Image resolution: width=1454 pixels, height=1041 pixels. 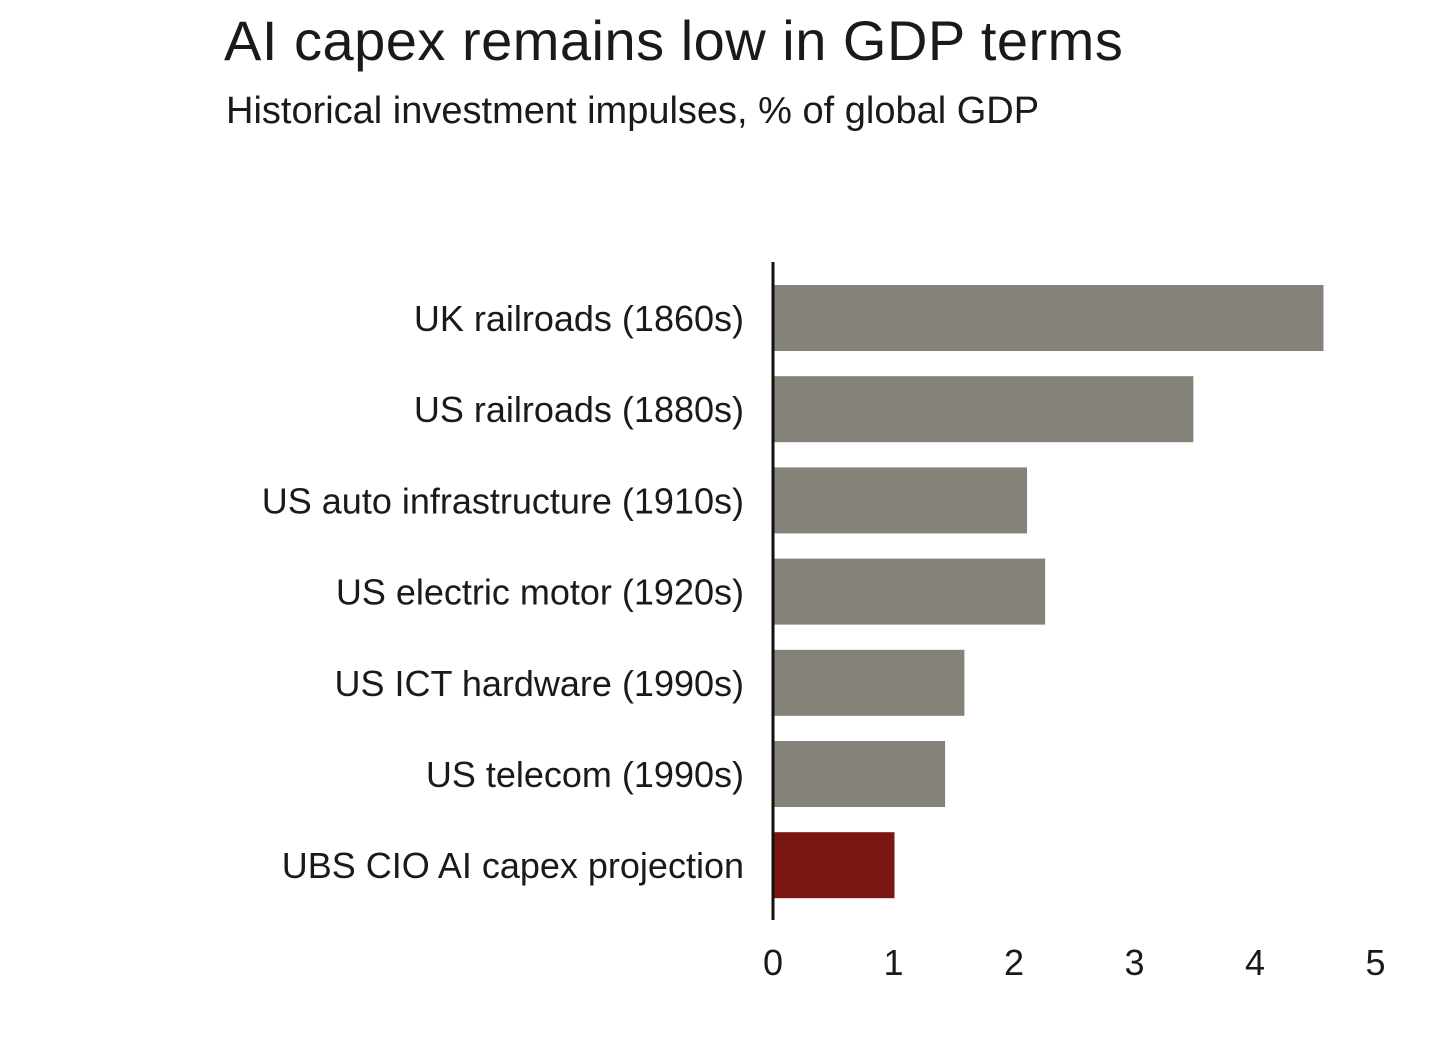 What do you see at coordinates (540, 683) in the screenshot?
I see `category-label-4: US ICT hardware (1990s)` at bounding box center [540, 683].